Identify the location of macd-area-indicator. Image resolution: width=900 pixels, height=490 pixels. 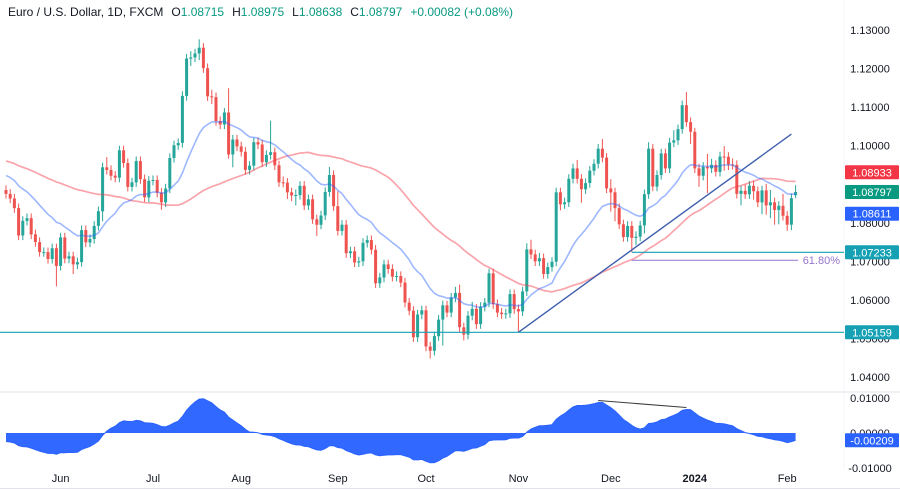
(400, 431).